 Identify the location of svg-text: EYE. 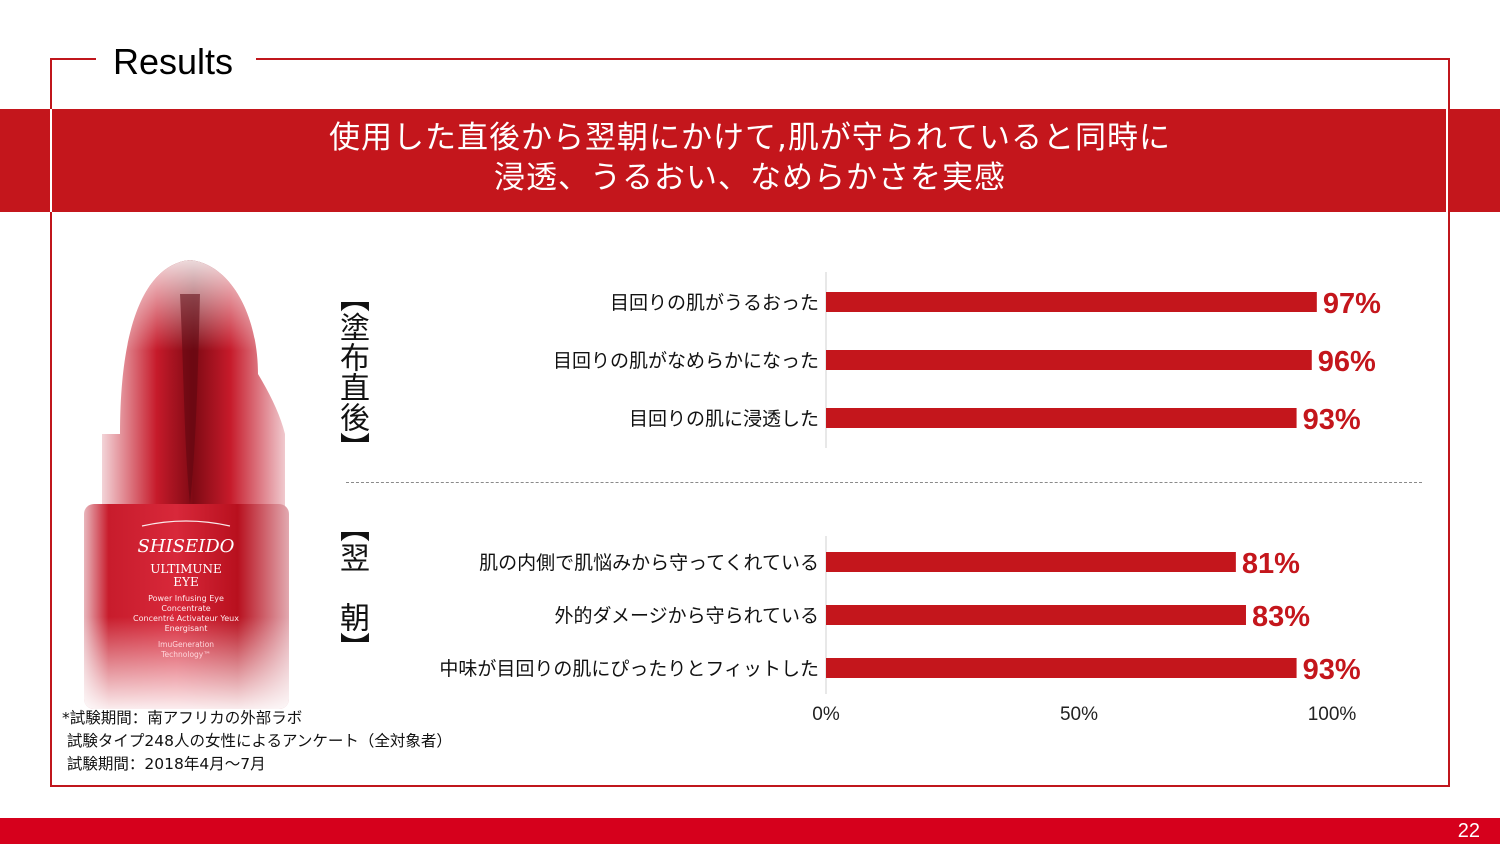
(185, 582).